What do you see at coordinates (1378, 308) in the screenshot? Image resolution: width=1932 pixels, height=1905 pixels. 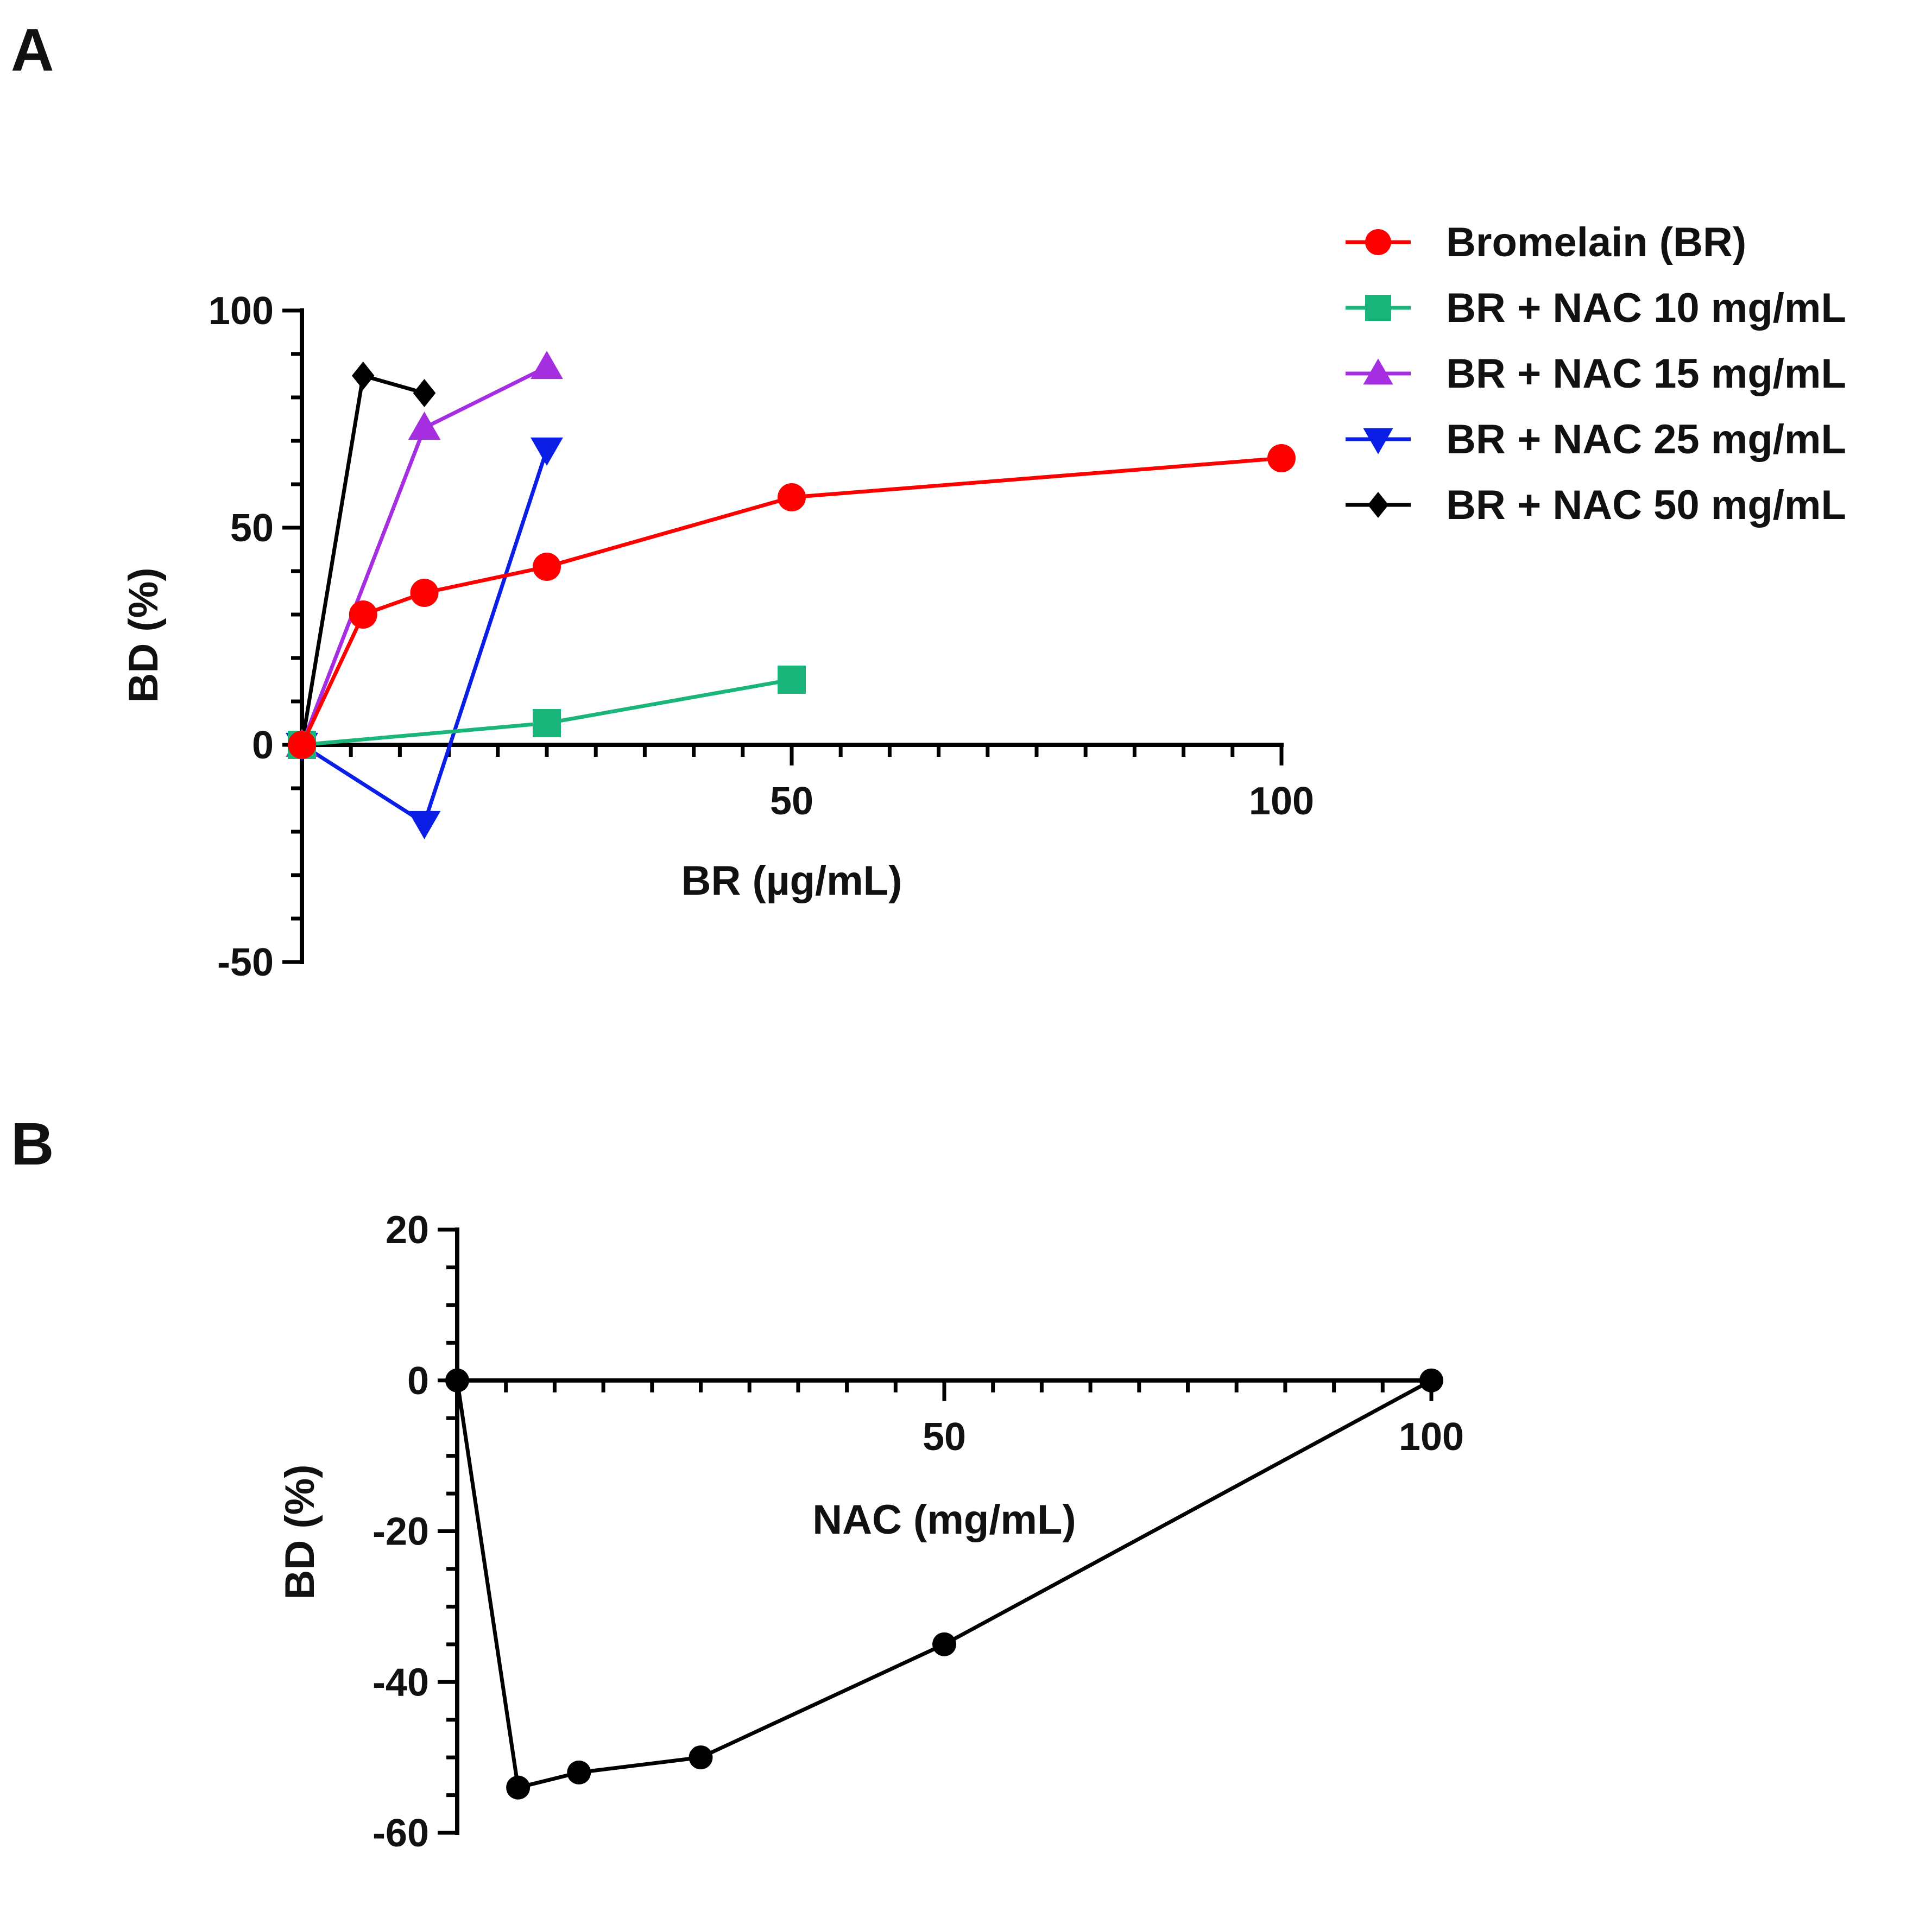 I see `legend-marker-br-nac-10-mg-ml` at bounding box center [1378, 308].